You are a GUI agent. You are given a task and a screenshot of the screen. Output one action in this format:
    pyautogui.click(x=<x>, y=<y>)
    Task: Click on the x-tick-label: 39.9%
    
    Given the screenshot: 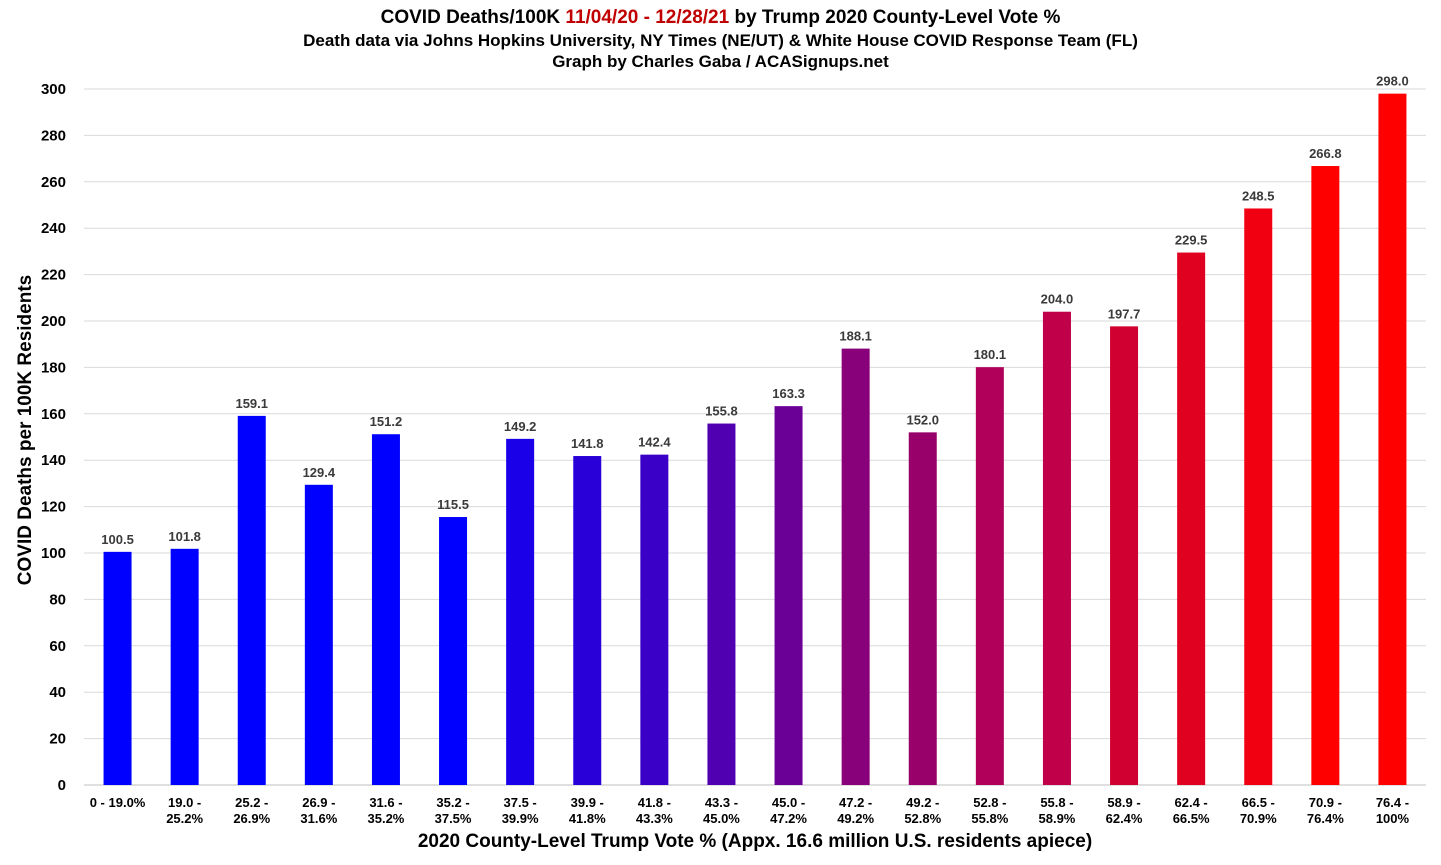 What is the action you would take?
    pyautogui.click(x=520, y=818)
    